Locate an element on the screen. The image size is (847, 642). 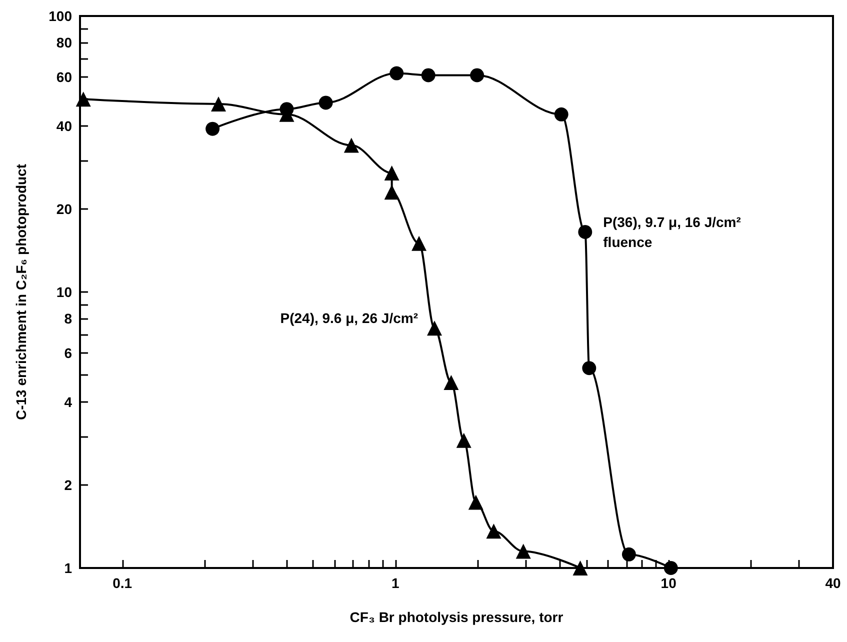
series-label: P(36), 9.7 μ, 16 J/cm² fluence is located at coordinates (674, 232).